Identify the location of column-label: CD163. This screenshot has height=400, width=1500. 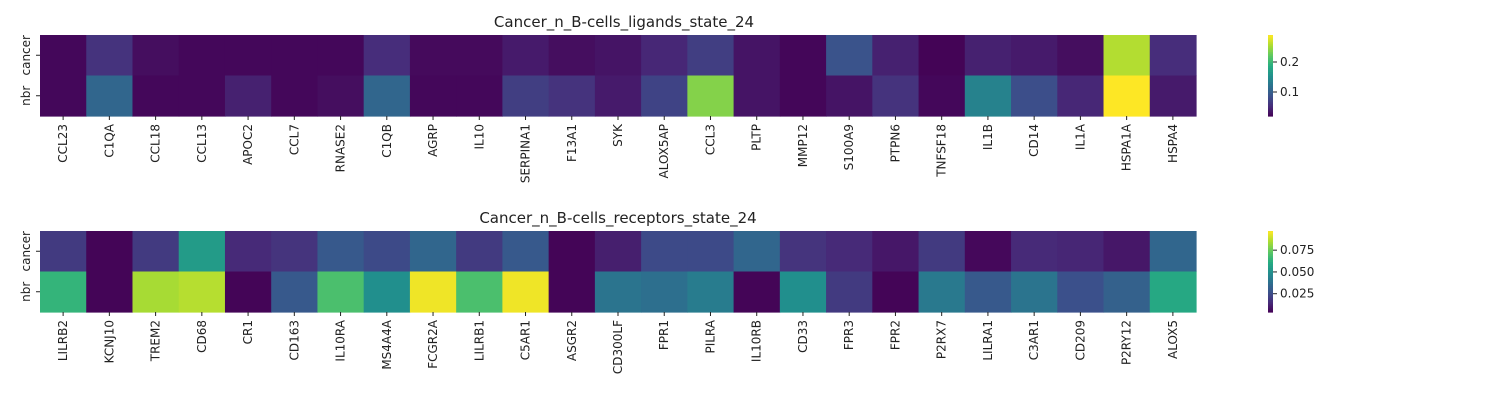
(294, 340).